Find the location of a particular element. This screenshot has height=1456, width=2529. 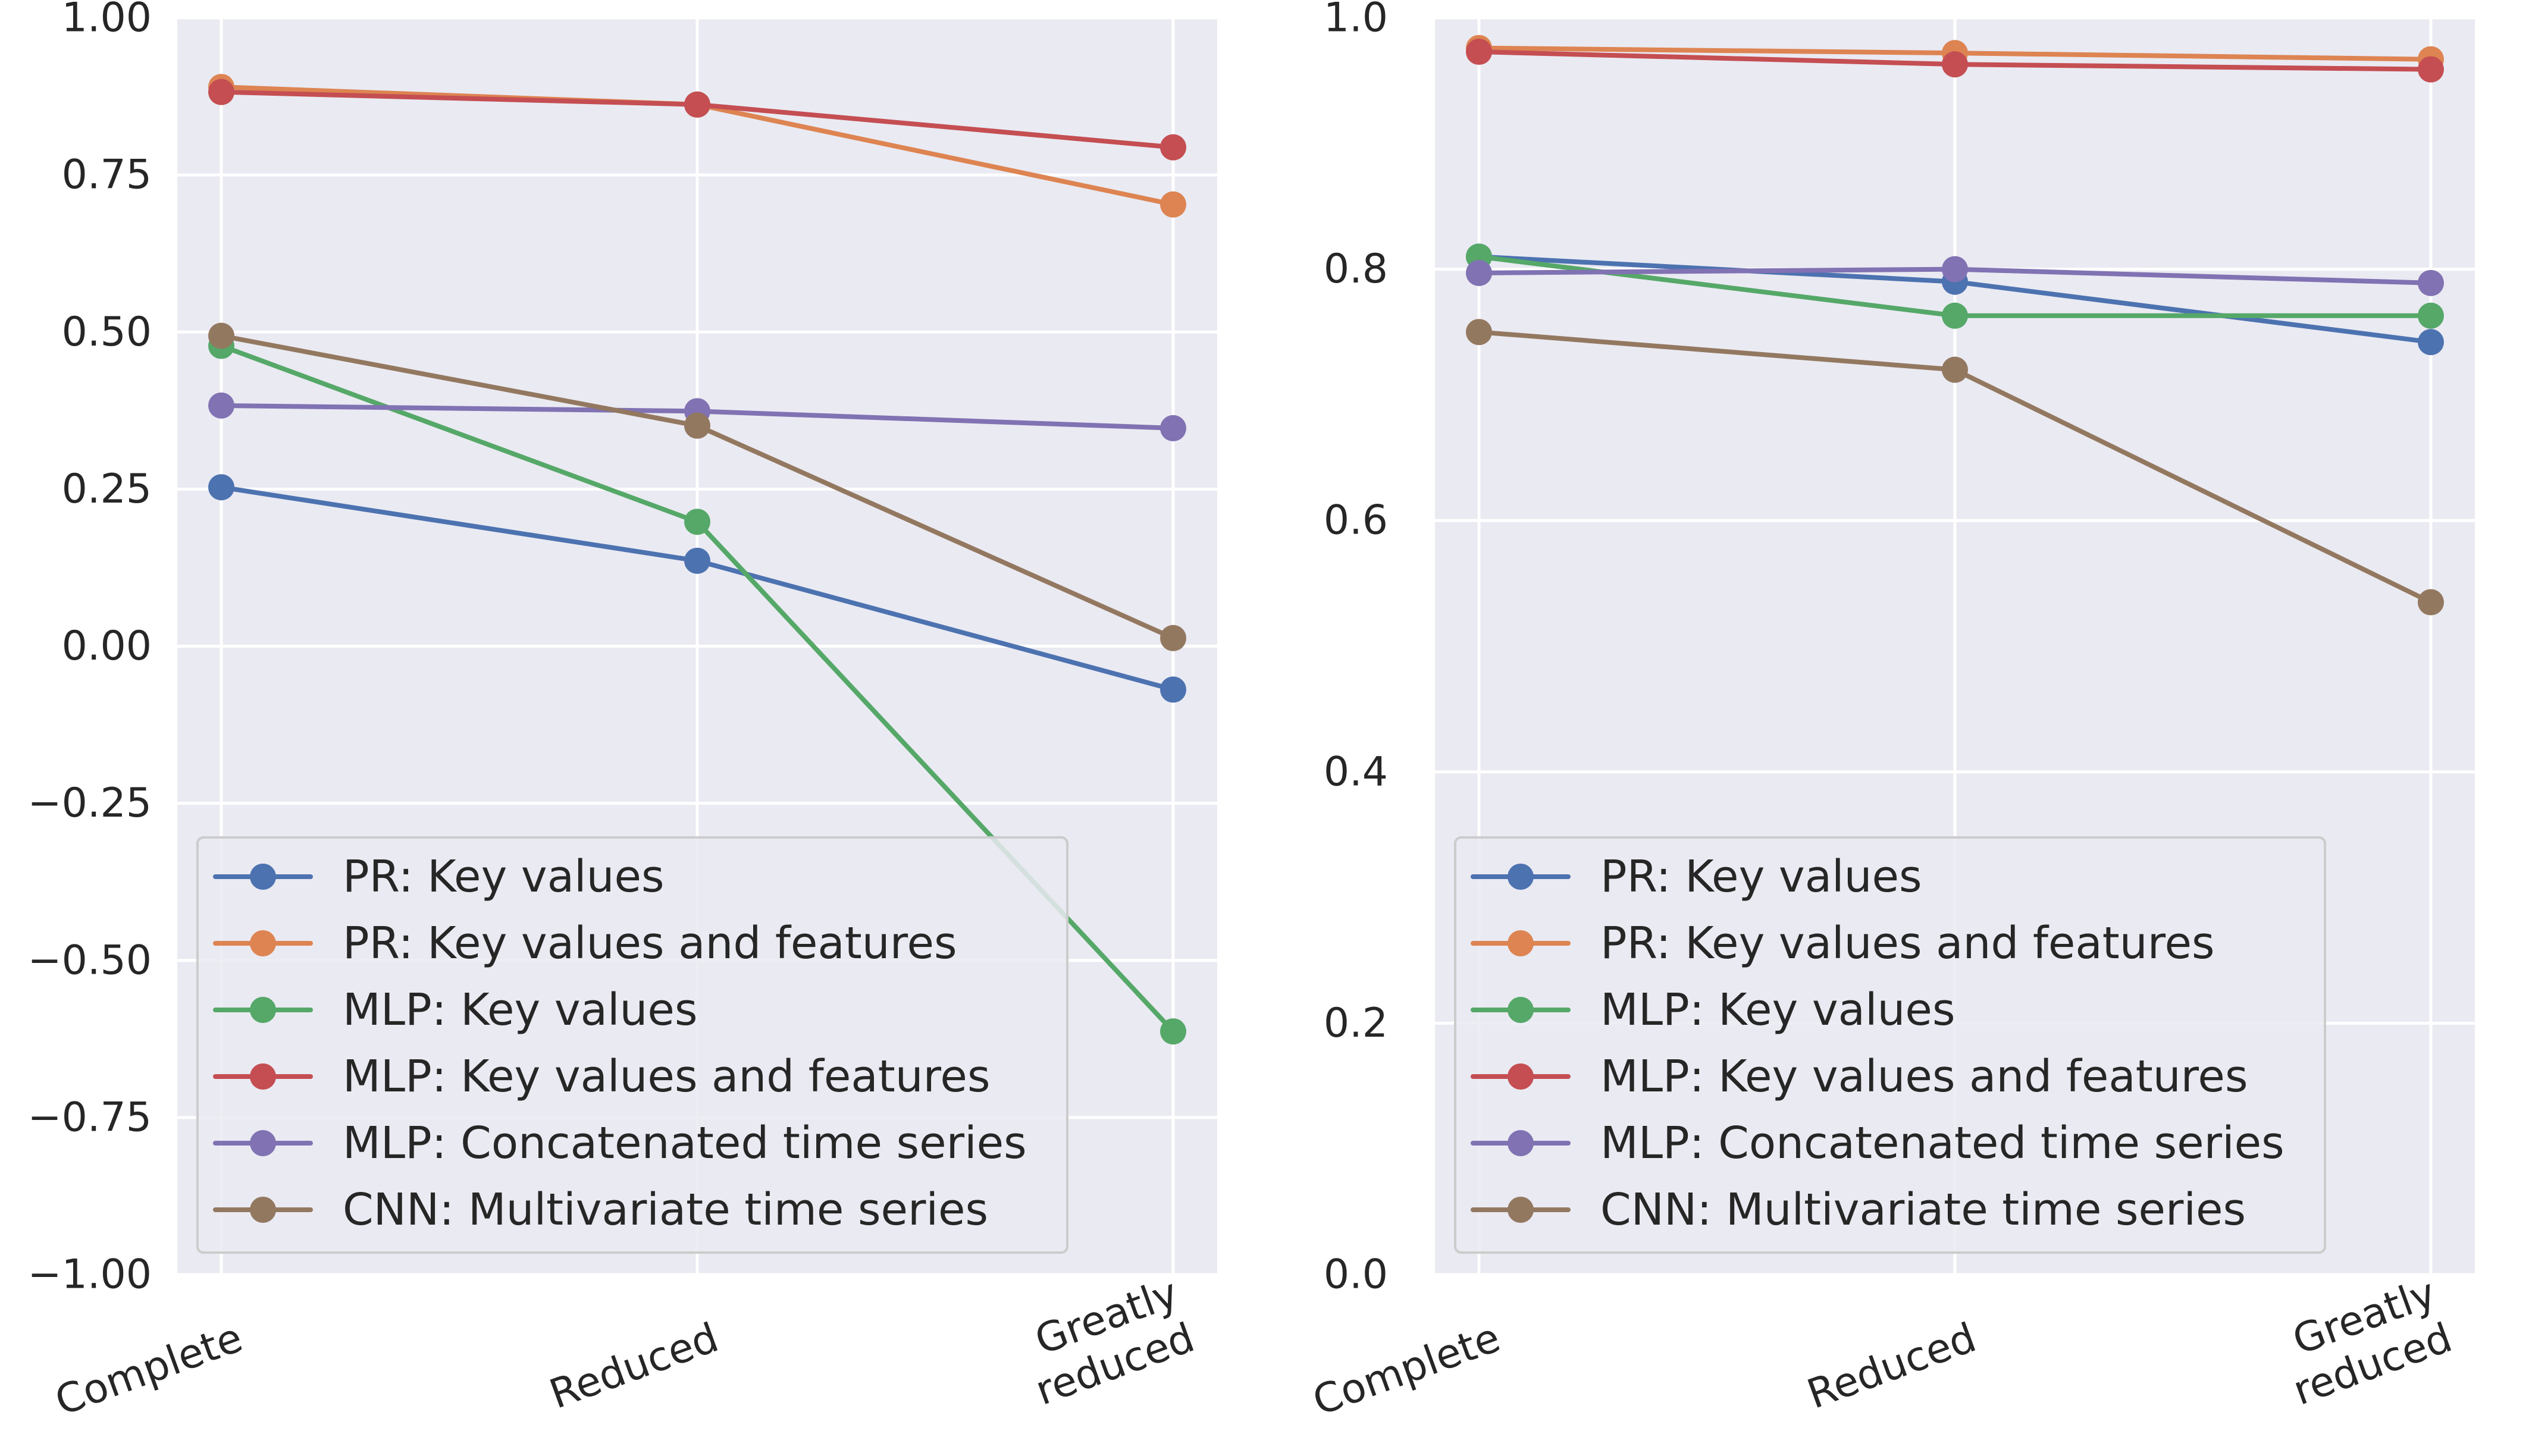

y-tick-label: −0.25 is located at coordinates (90, 803).